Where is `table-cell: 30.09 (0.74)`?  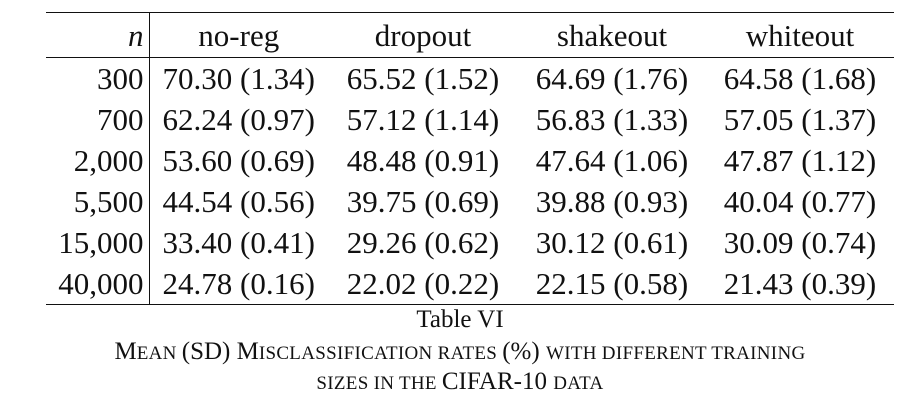
table-cell: 30.09 (0.74) is located at coordinates (800, 242).